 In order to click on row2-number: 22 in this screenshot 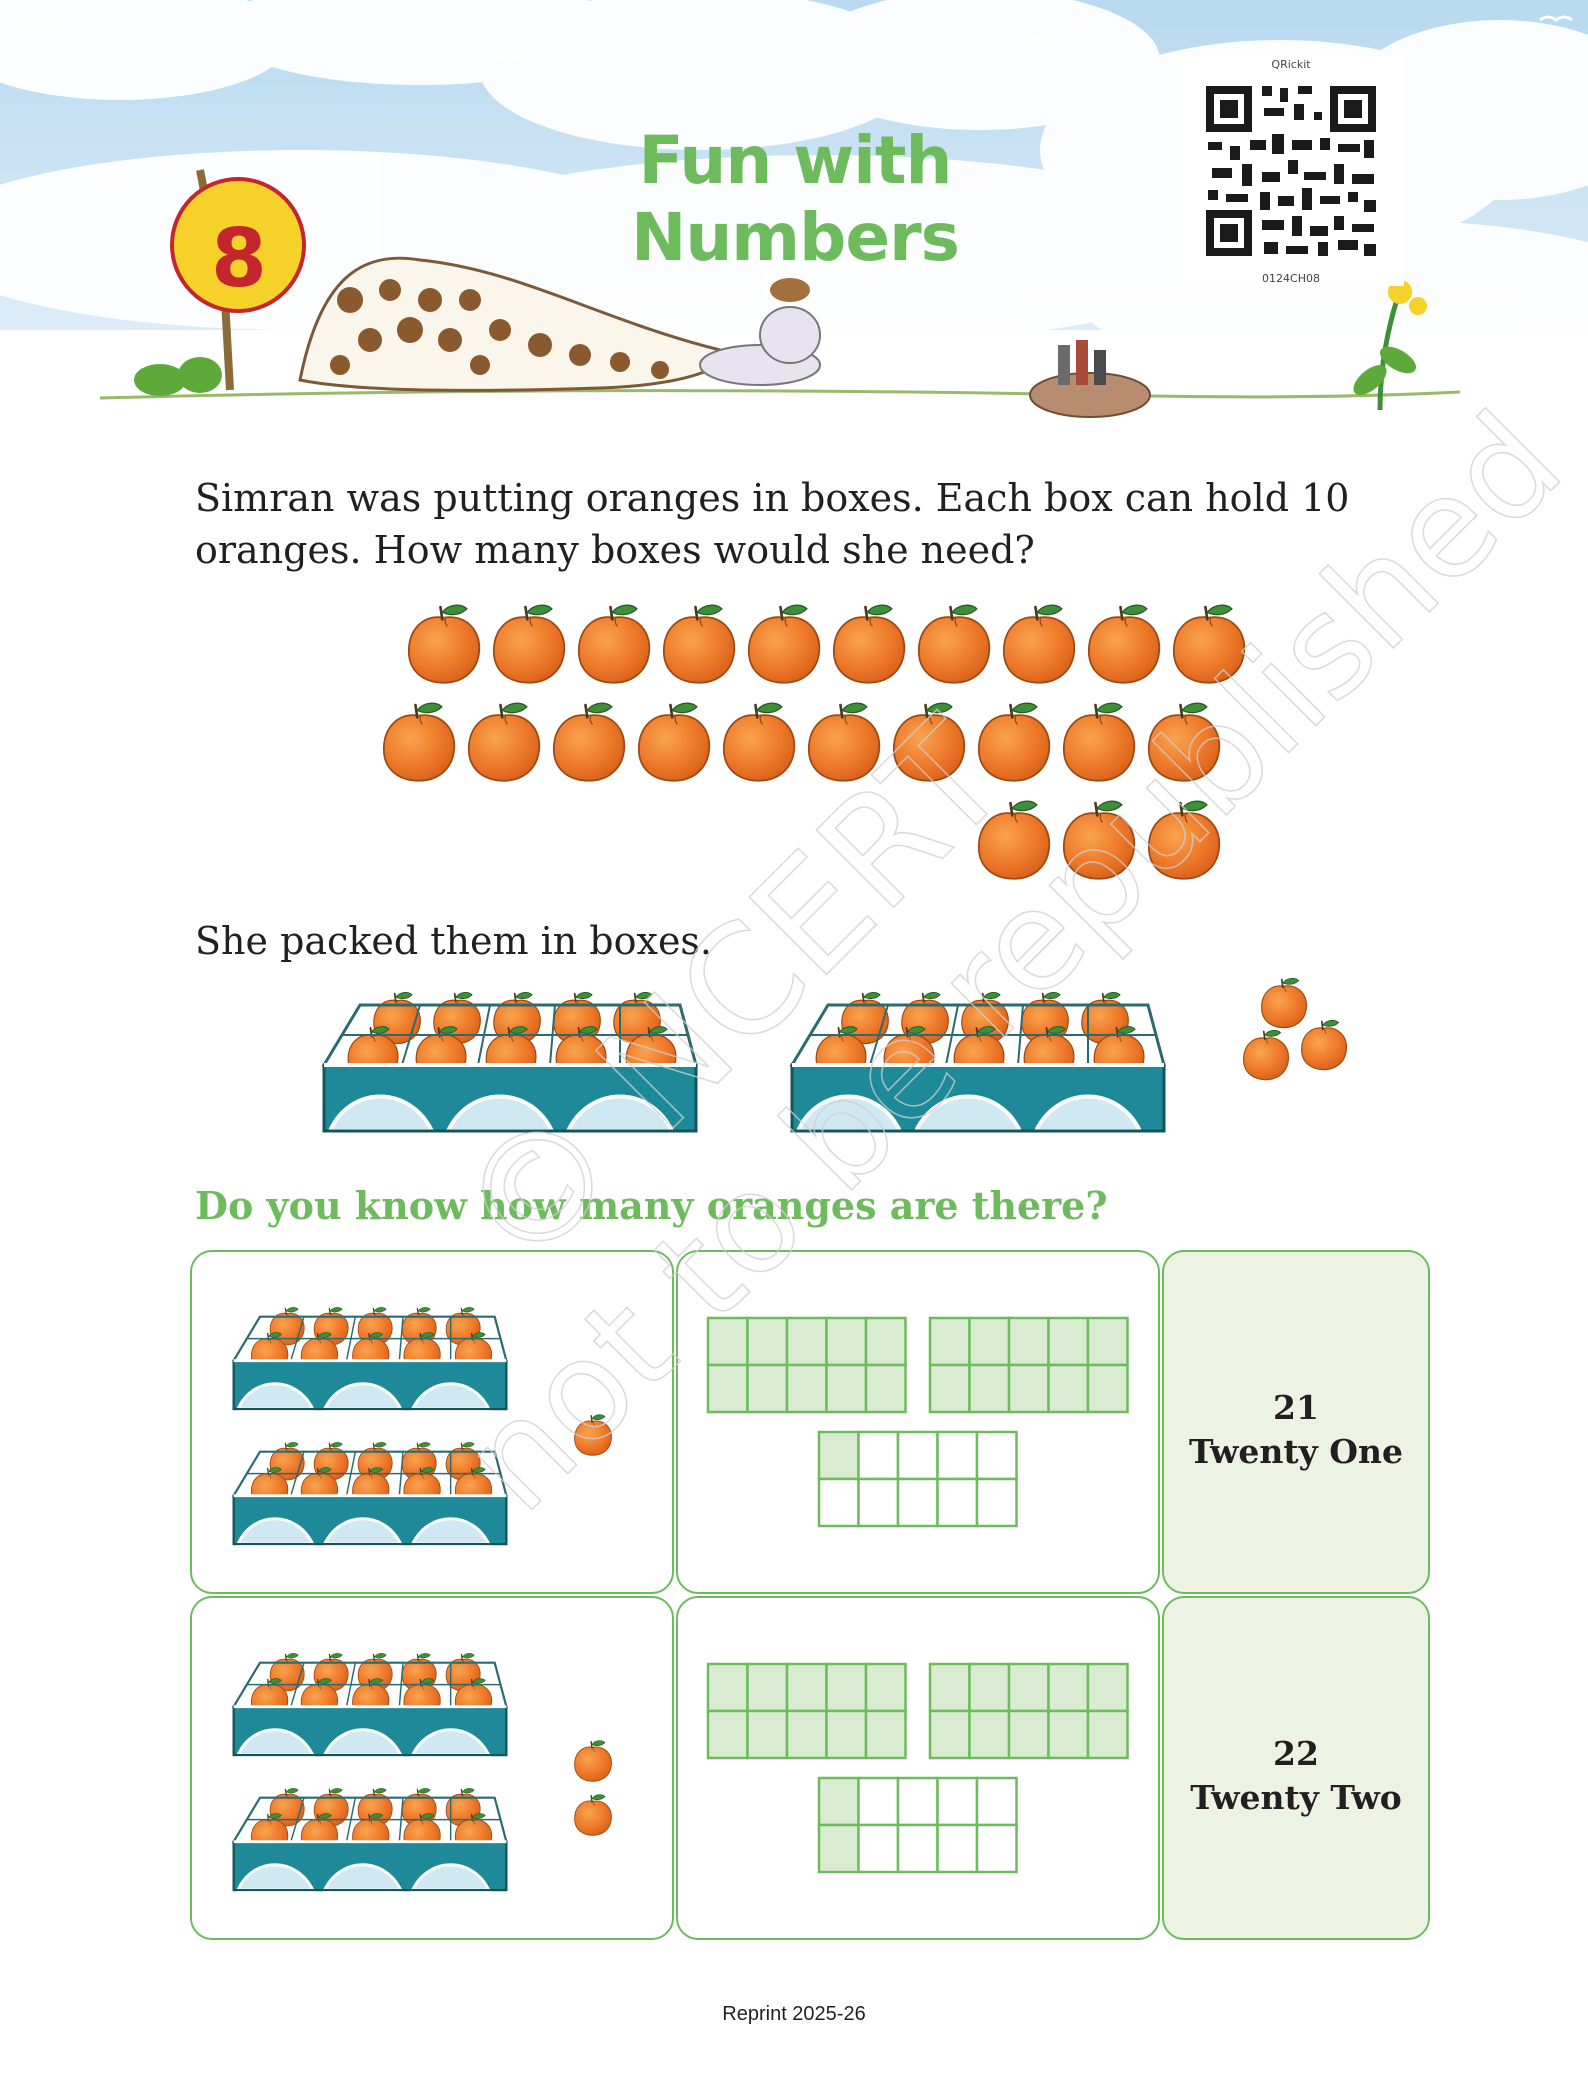, I will do `click(1296, 1753)`.